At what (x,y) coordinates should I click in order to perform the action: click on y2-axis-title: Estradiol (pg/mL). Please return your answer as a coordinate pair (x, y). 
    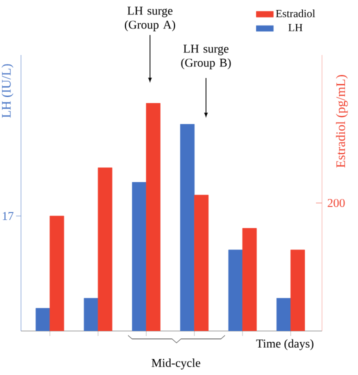
    Looking at the image, I should click on (342, 121).